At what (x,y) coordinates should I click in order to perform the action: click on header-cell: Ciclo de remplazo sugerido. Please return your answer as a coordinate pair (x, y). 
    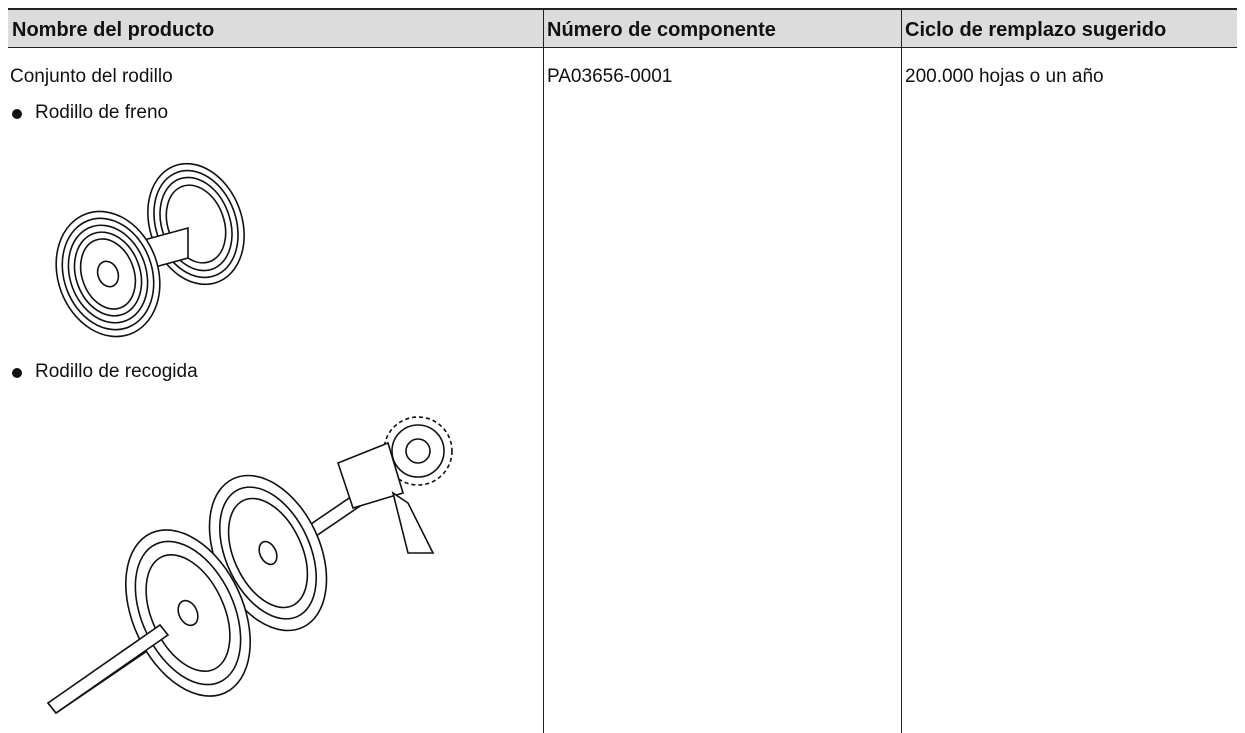
    Looking at the image, I should click on (1036, 30).